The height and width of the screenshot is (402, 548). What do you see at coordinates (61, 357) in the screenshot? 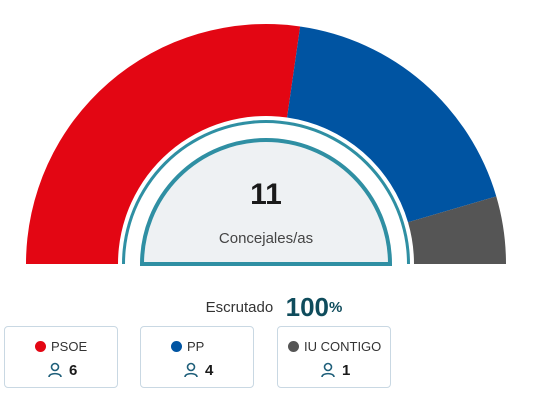
I see `party-card-psoe: PSOE 6` at bounding box center [61, 357].